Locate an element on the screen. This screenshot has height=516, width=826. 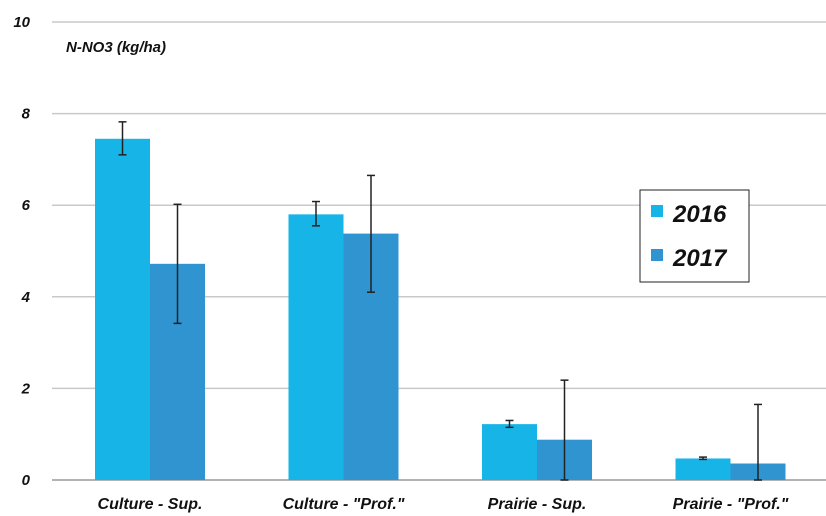
y-axis-ticks: 0 2 4 6 8 10 is located at coordinates (21, 251).